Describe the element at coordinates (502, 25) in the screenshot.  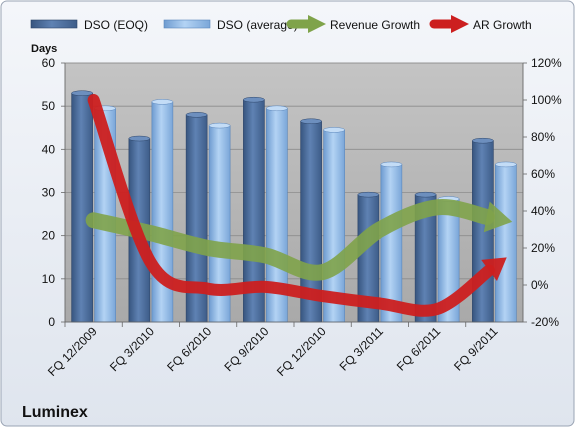
I see `legend-label-3: AR Growth` at that location.